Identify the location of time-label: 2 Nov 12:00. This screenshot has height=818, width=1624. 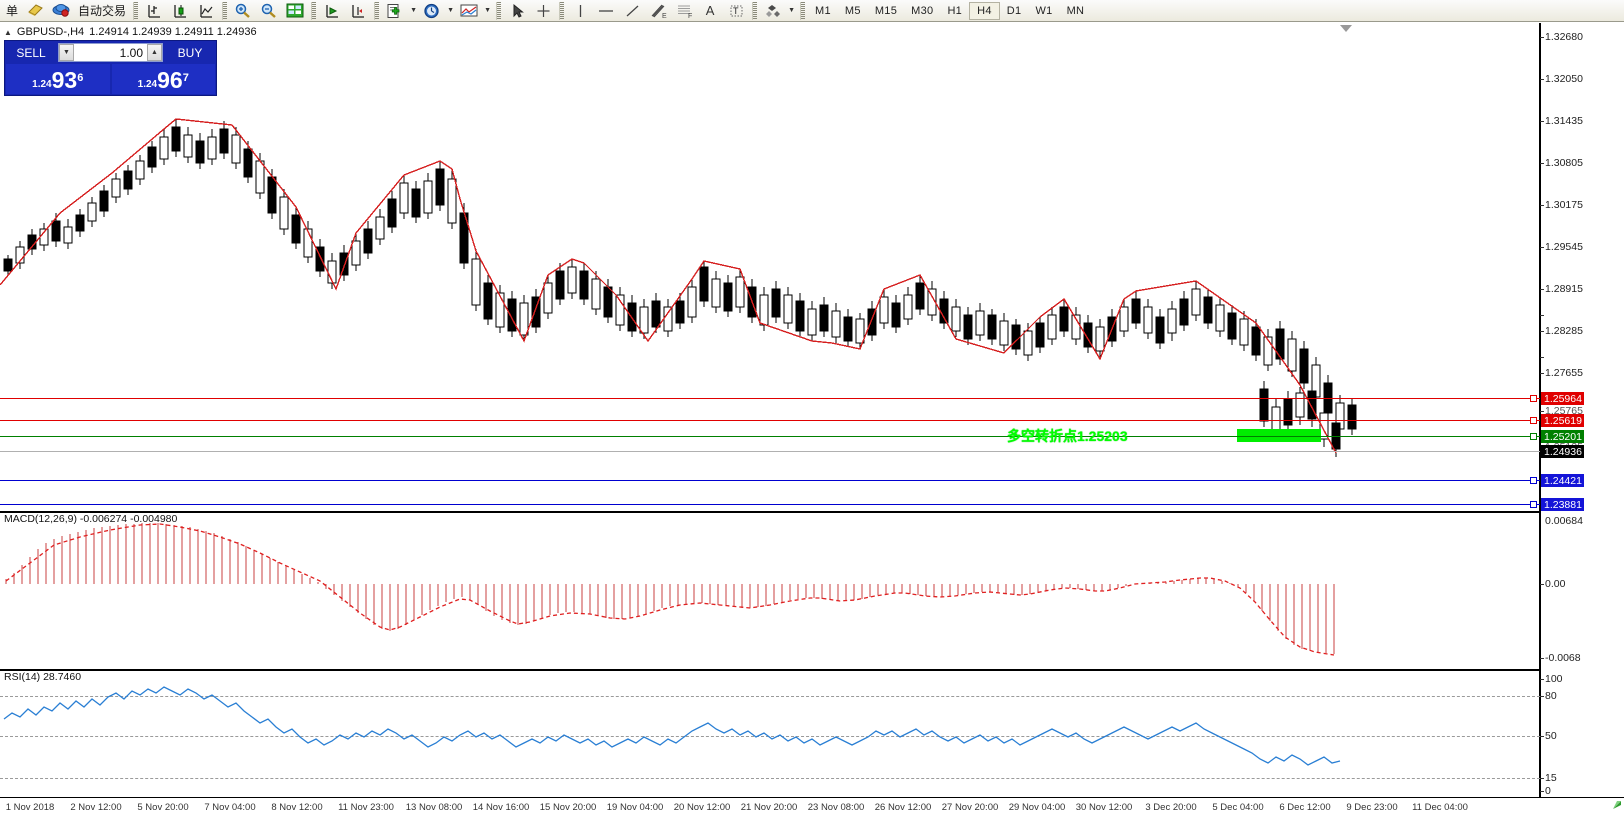
(96, 807).